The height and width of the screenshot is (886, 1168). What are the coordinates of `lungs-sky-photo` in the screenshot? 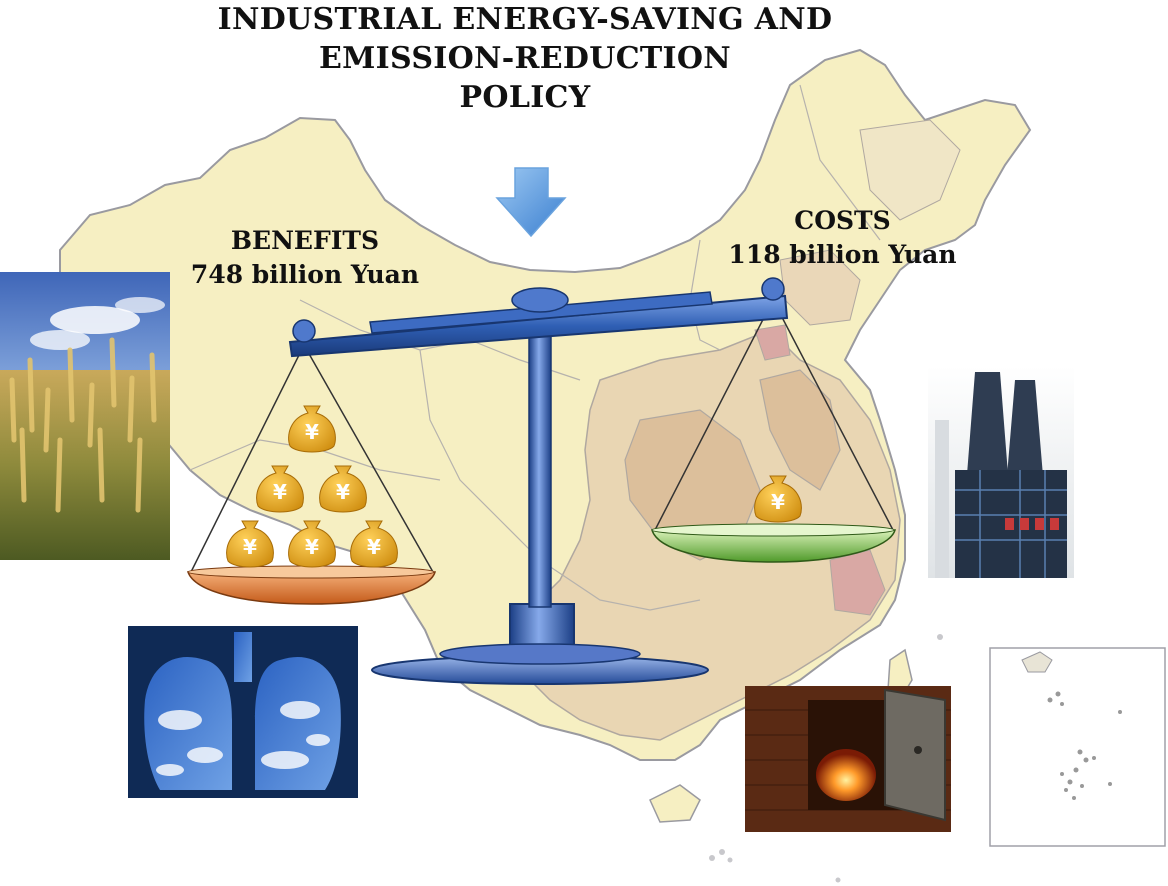 It's located at (243, 712).